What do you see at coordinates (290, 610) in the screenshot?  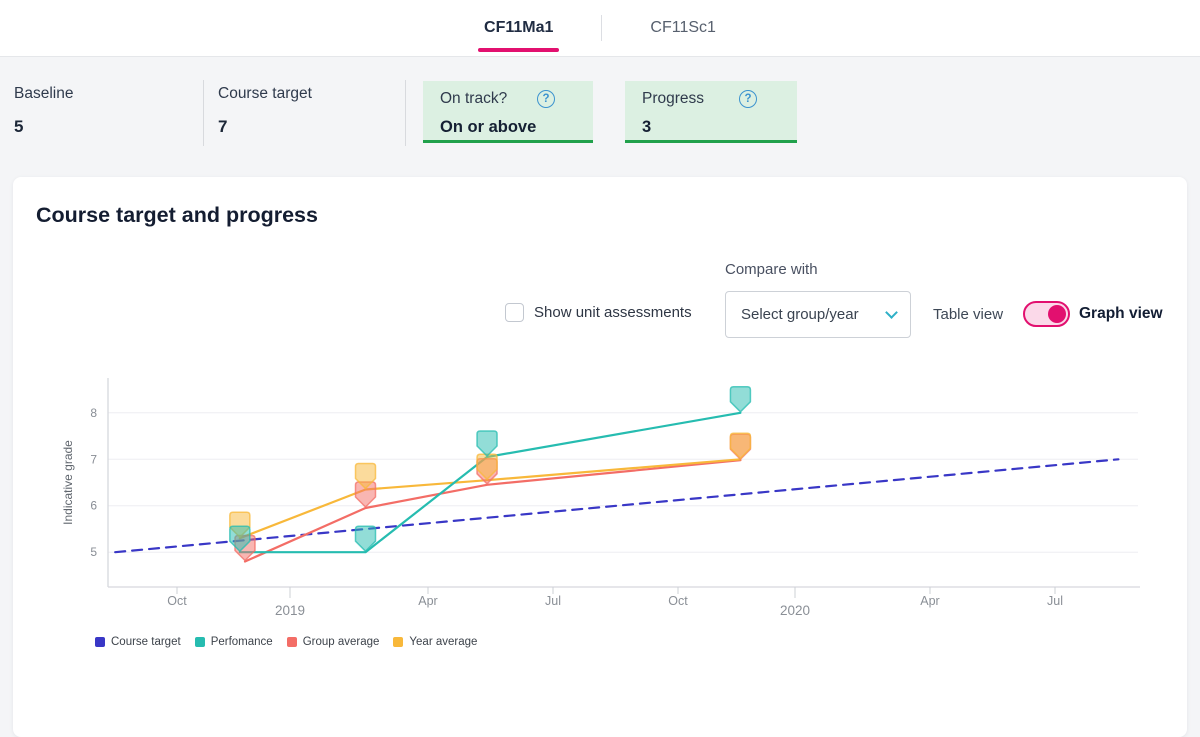 I see `x-tick-label: 2019` at bounding box center [290, 610].